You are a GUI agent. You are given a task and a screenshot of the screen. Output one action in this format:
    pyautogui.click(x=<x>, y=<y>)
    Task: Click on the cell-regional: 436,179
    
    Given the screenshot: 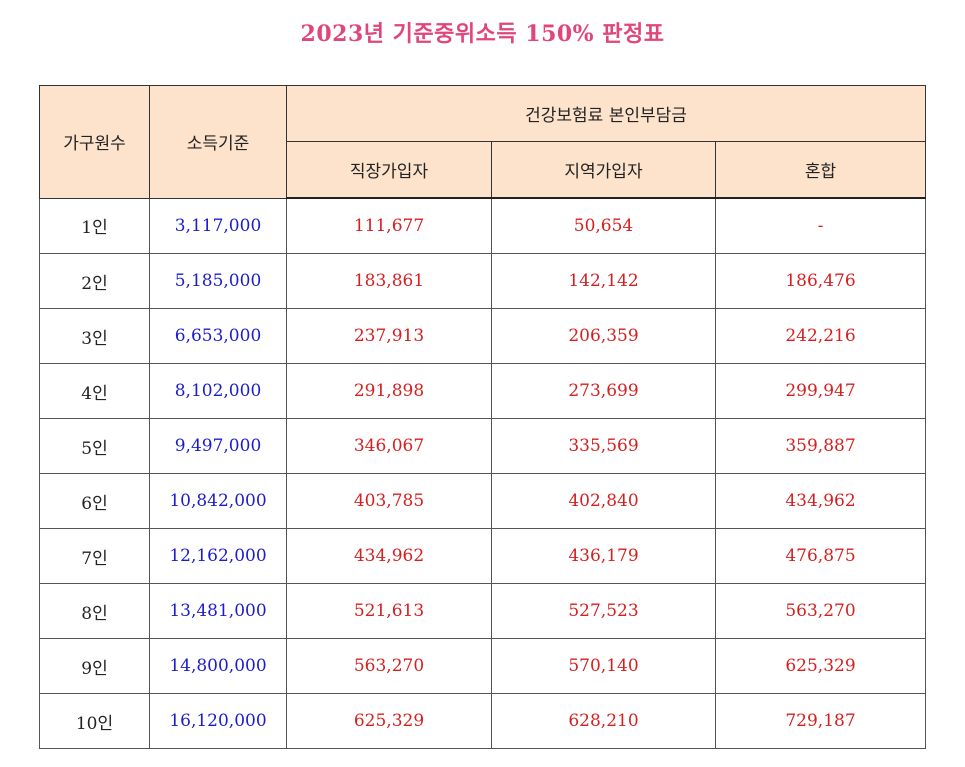 What is the action you would take?
    pyautogui.click(x=603, y=556)
    